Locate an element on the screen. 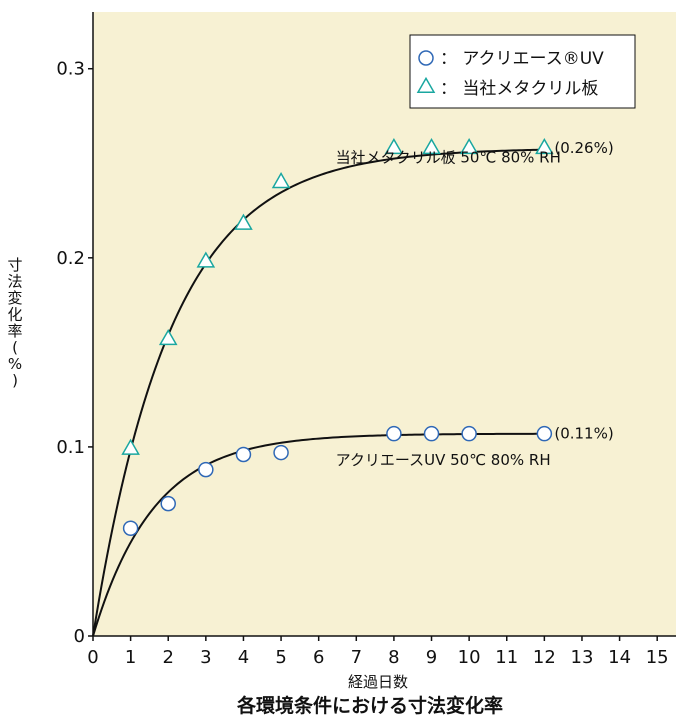 The image size is (678, 723). x-tick-label: 7 is located at coordinates (356, 657).